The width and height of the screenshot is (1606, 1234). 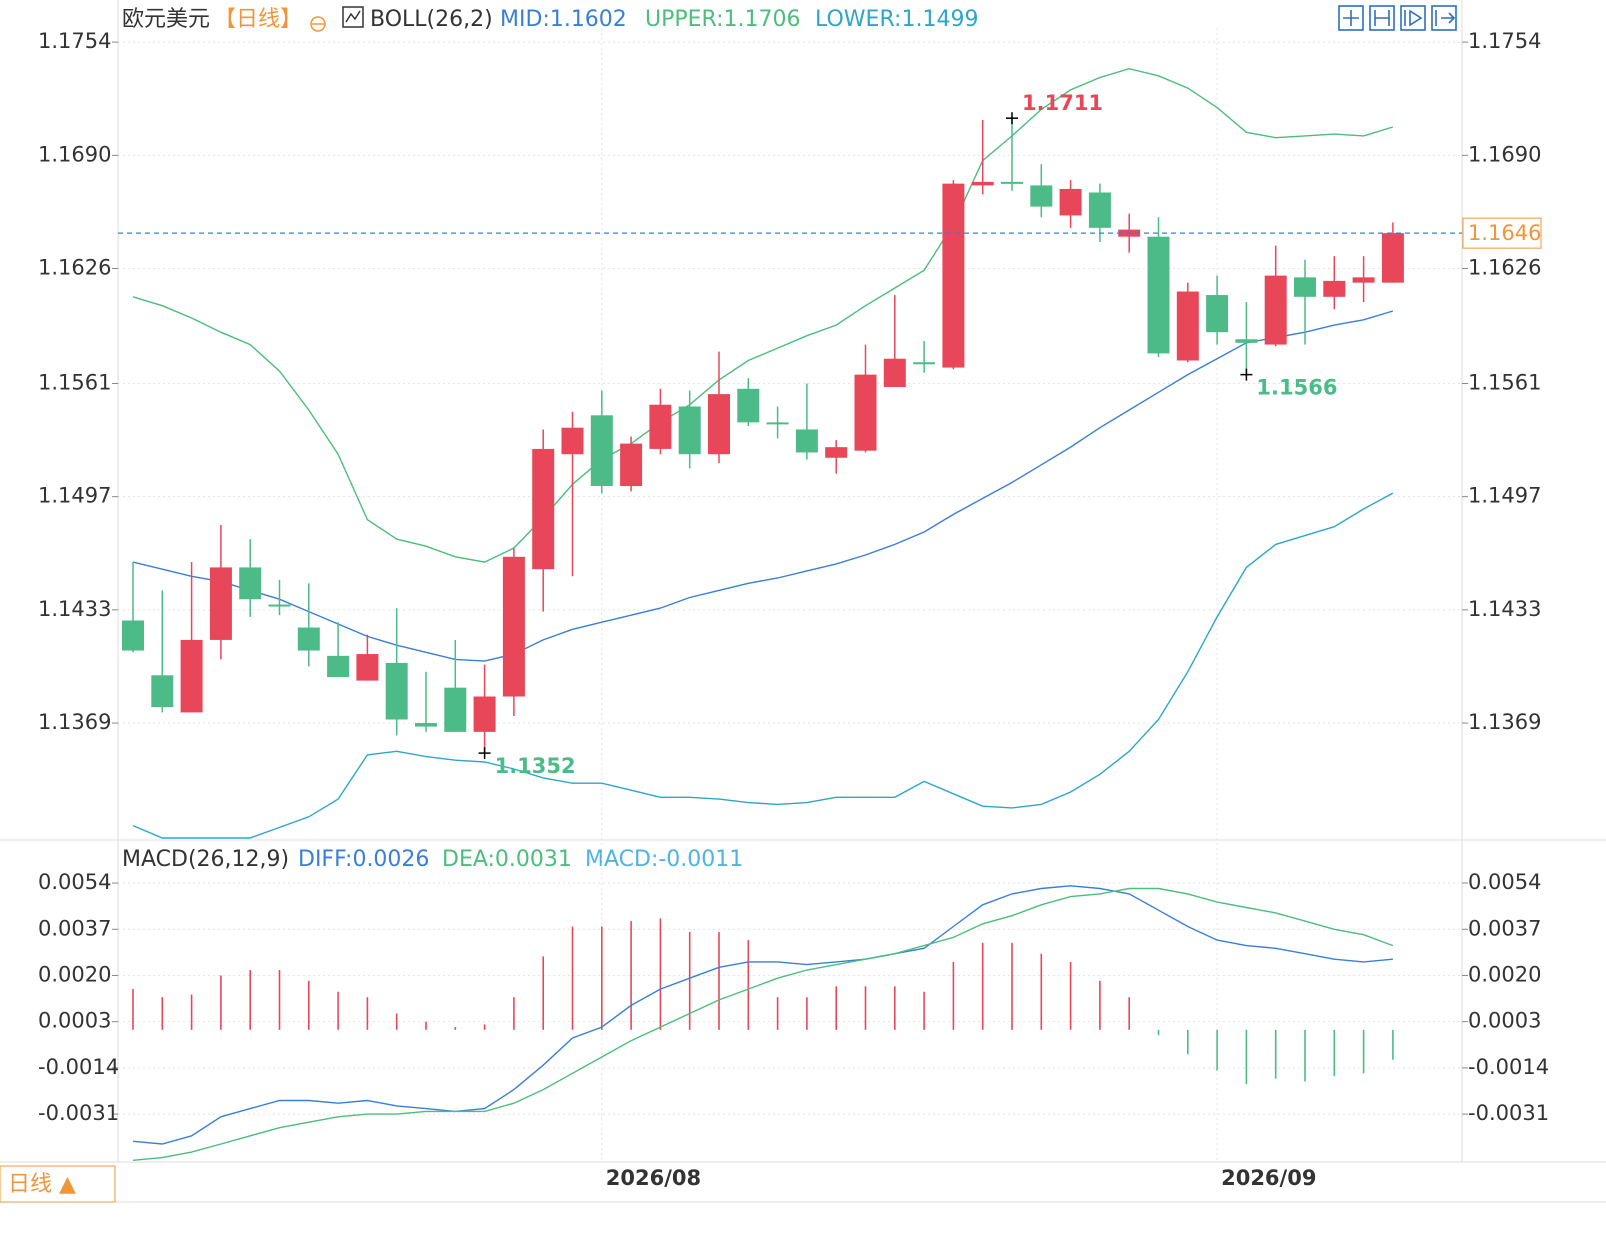 I want to click on legend-diff: DIFF:0.0026, so click(x=363, y=859).